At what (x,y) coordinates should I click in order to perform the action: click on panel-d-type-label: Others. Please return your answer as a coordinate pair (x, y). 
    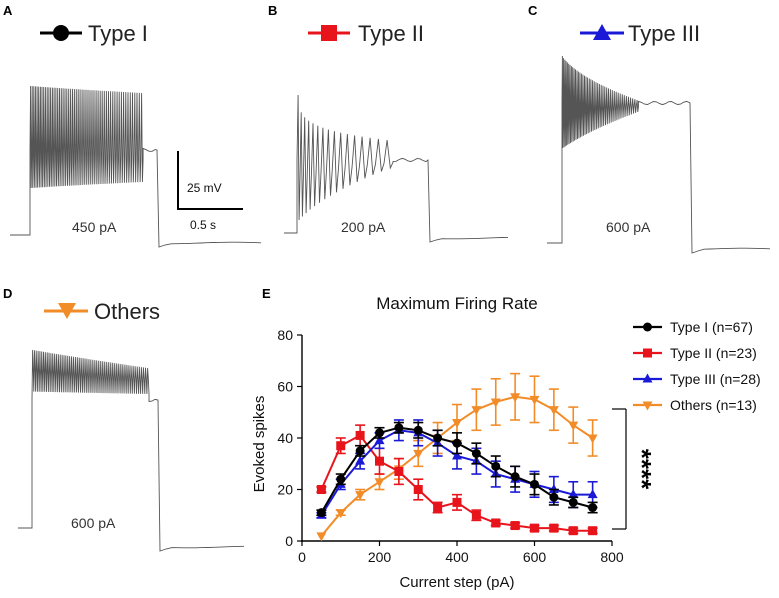
    Looking at the image, I should click on (127, 311).